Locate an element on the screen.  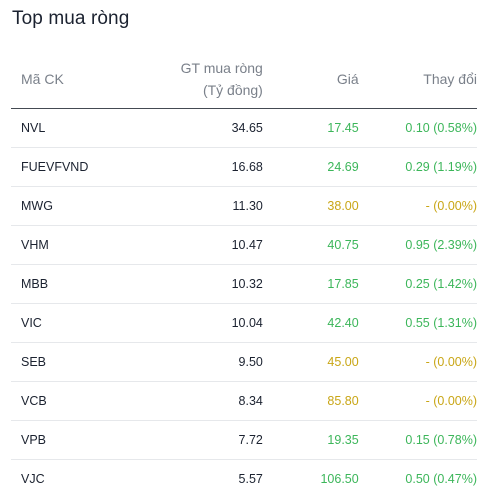
net-buy-value: 34.65 is located at coordinates (198, 128).